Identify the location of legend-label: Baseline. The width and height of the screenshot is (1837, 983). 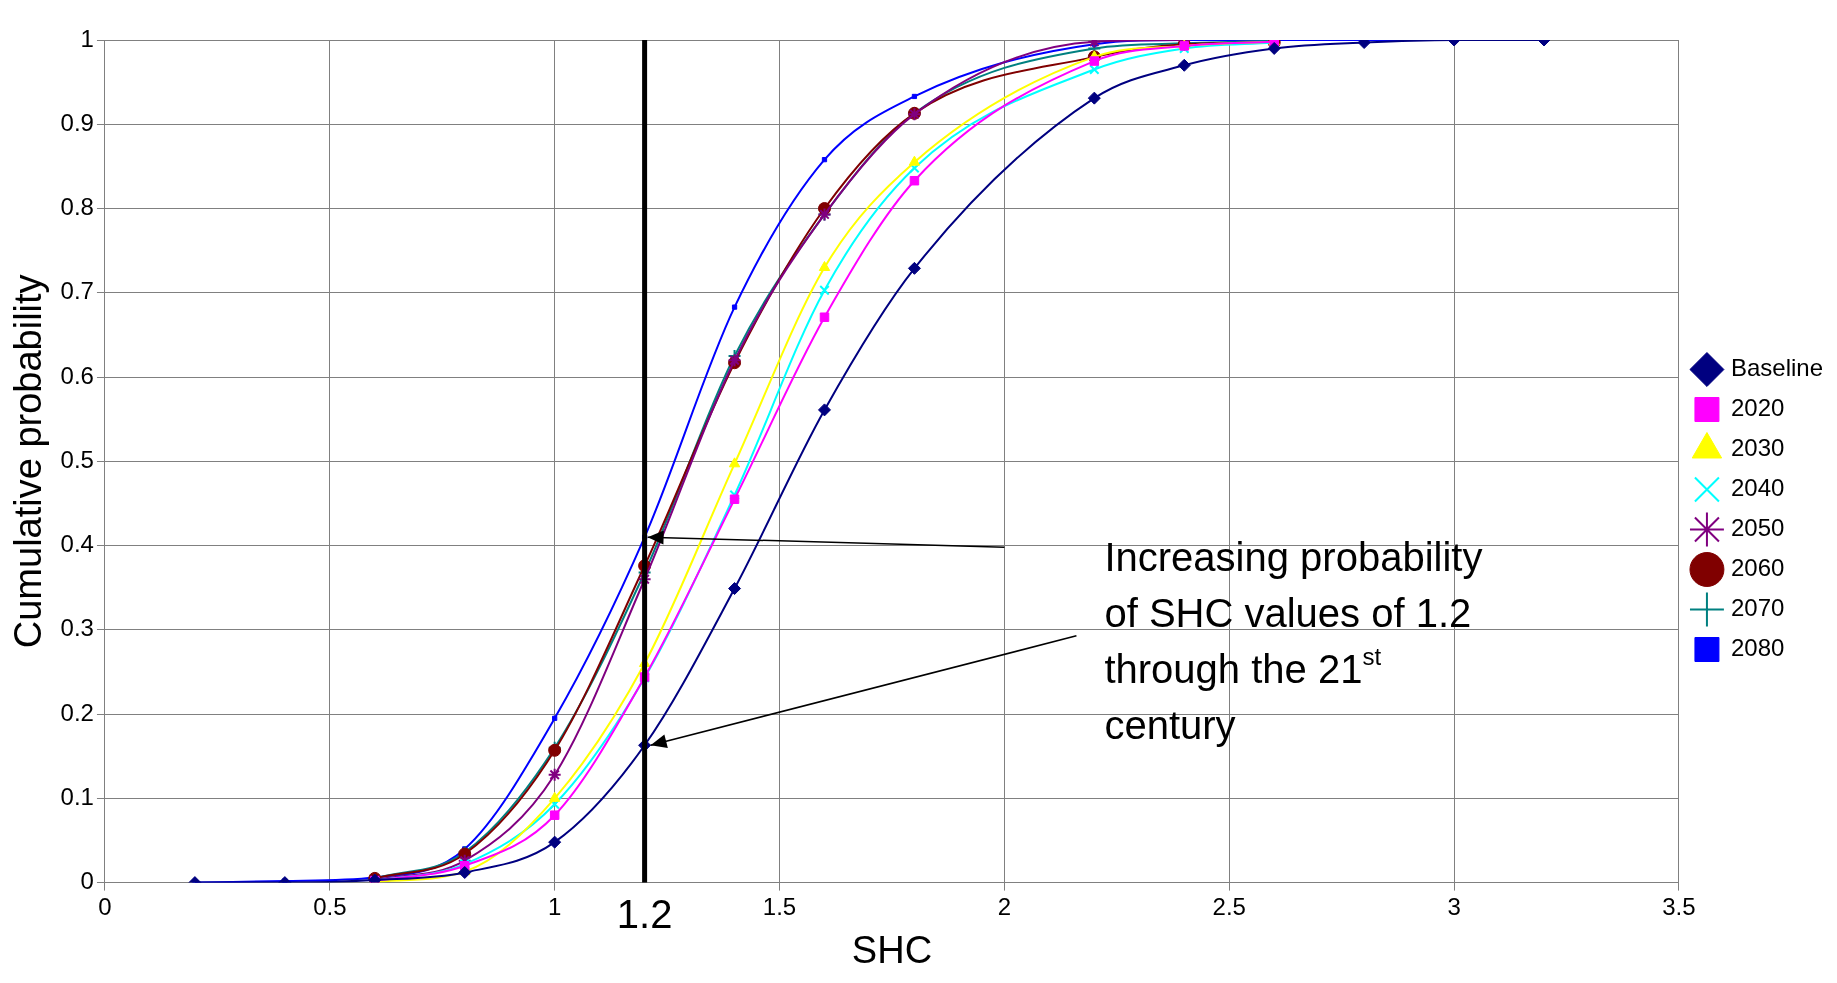
(1776, 368).